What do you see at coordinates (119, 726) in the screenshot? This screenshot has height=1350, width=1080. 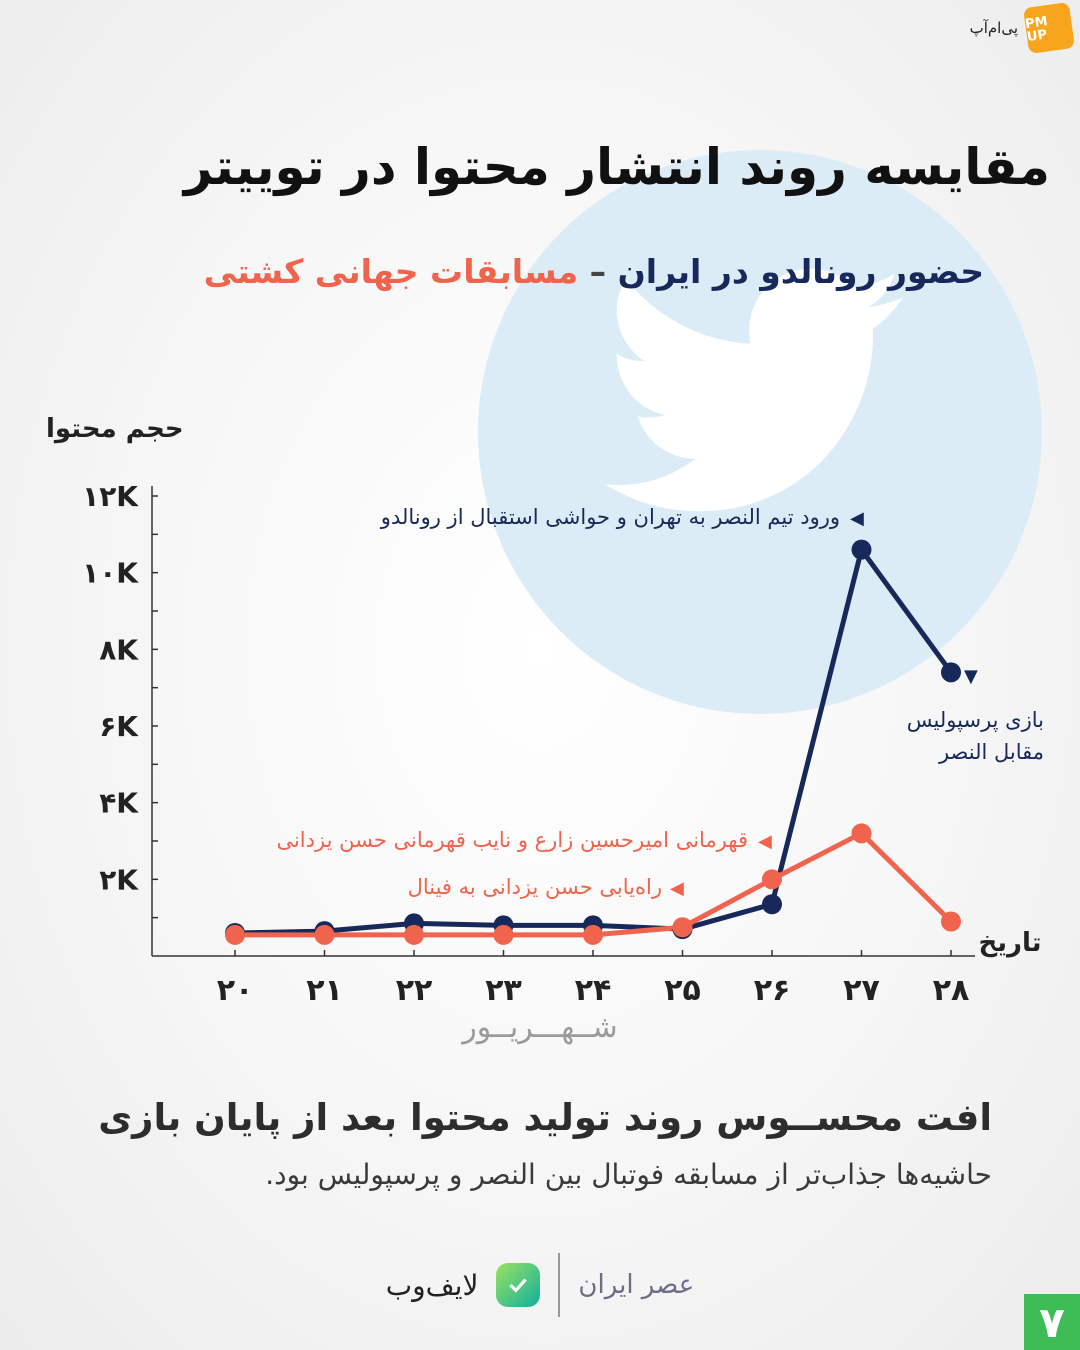 I see `y-tick-label: ۶K` at bounding box center [119, 726].